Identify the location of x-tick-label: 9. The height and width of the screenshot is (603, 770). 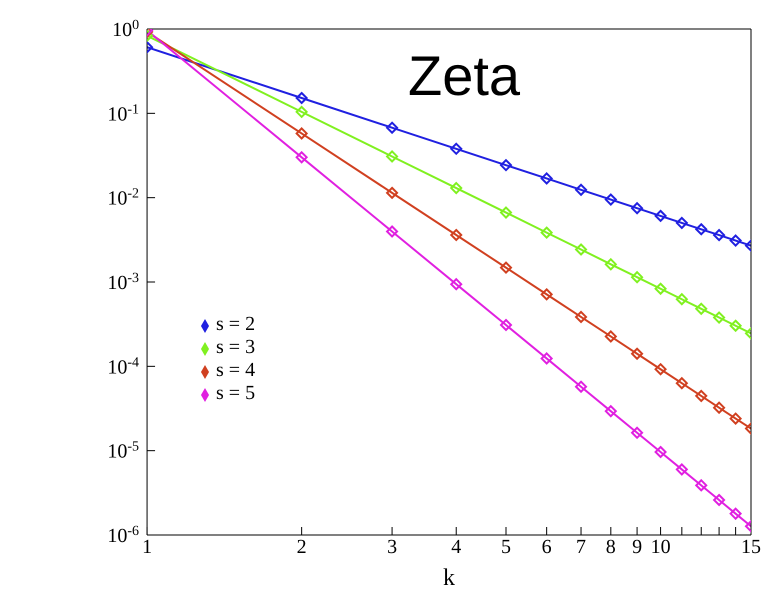
(637, 547).